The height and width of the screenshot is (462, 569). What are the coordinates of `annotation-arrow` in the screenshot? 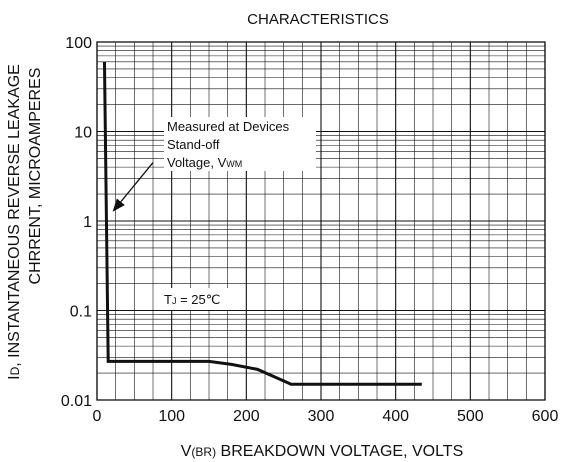 It's located at (133, 187).